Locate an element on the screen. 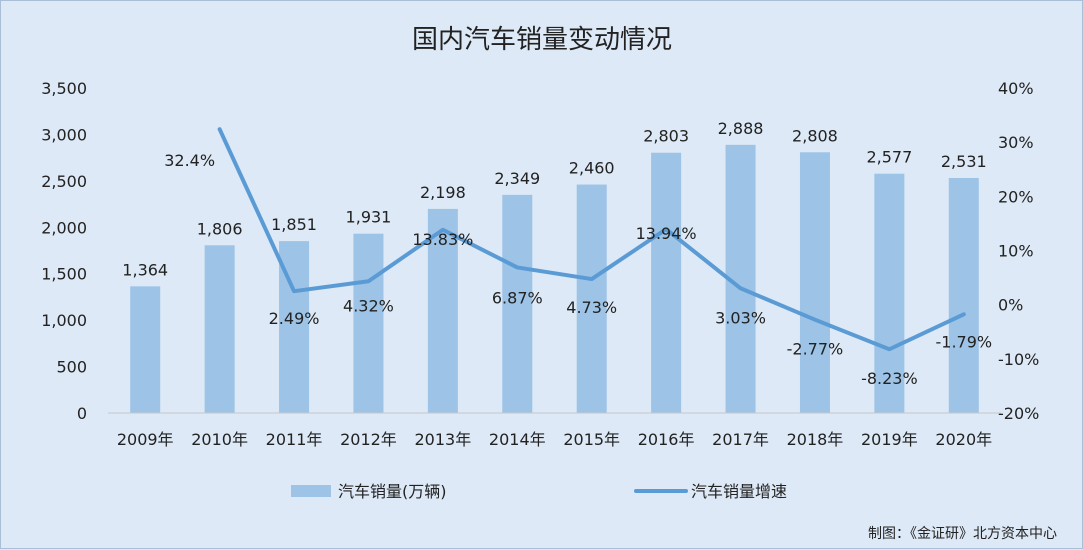  credit-text: 制图：《金证研》北方资本中心 is located at coordinates (962, 534).